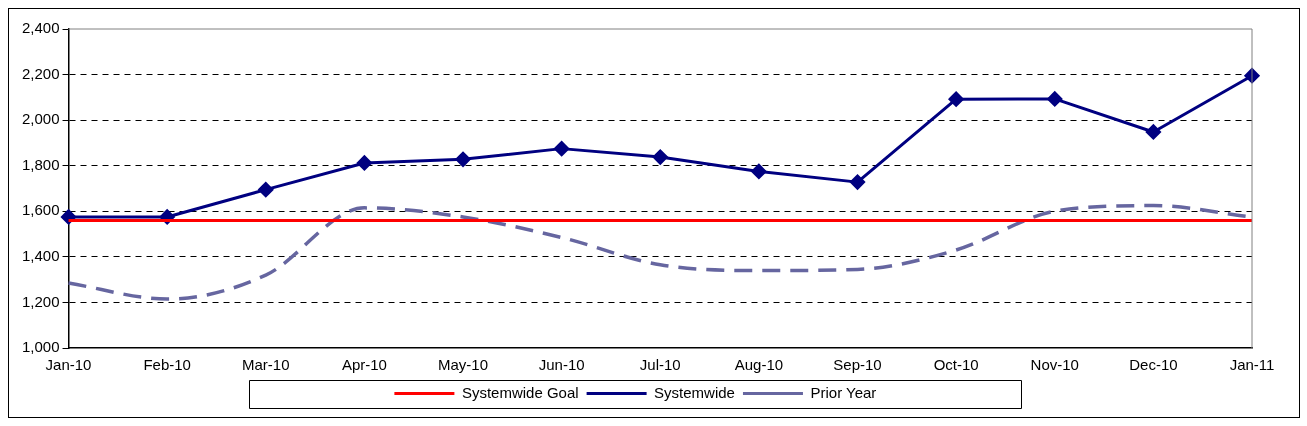 Image resolution: width=1307 pixels, height=426 pixels. Describe the element at coordinates (40, 164) in the screenshot. I see `y-tick-label: 1,800` at that location.